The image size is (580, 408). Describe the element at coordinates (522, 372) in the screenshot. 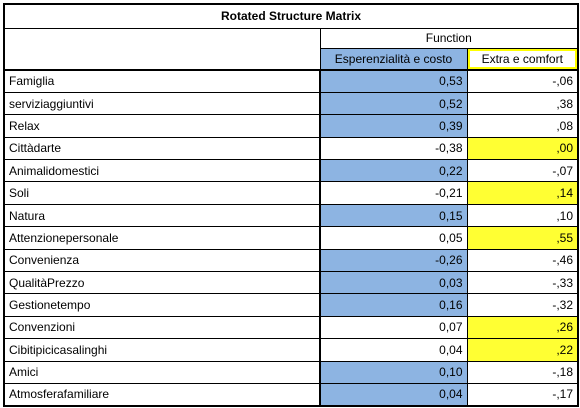

I see `cell-extra: -,18` at that location.